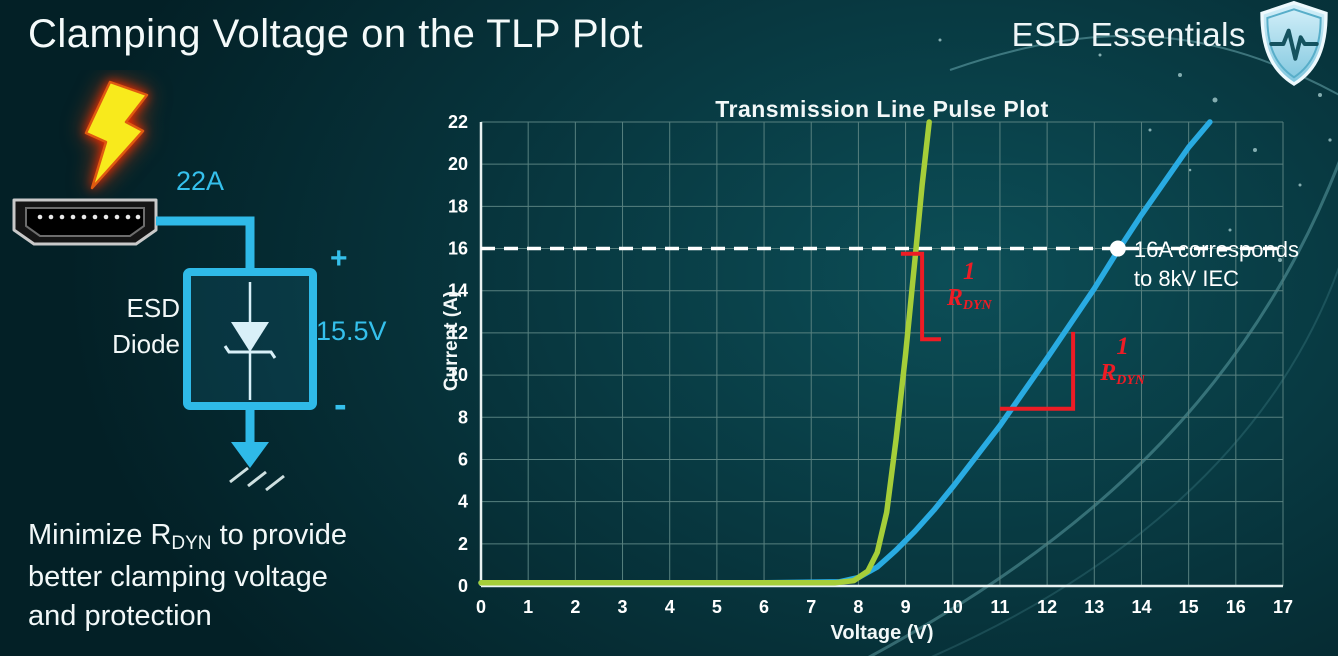 The height and width of the screenshot is (656, 1338). I want to click on x-tick-label: 11, so click(999, 607).